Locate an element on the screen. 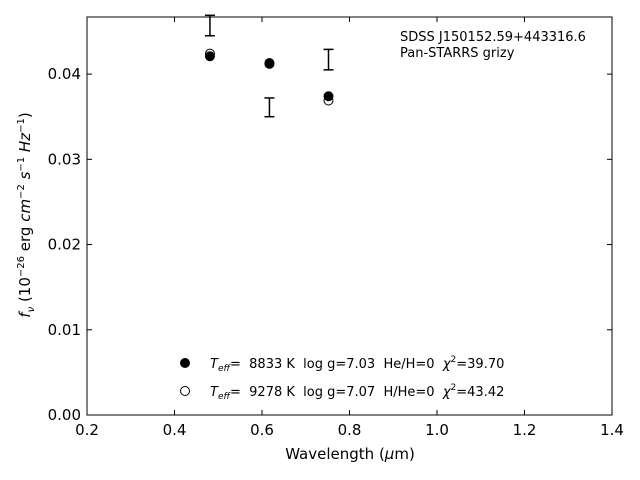  legend-entry-1: Teff= 8833 K log g=7.03 He/H=0 χ2=39.70 is located at coordinates (357, 364).